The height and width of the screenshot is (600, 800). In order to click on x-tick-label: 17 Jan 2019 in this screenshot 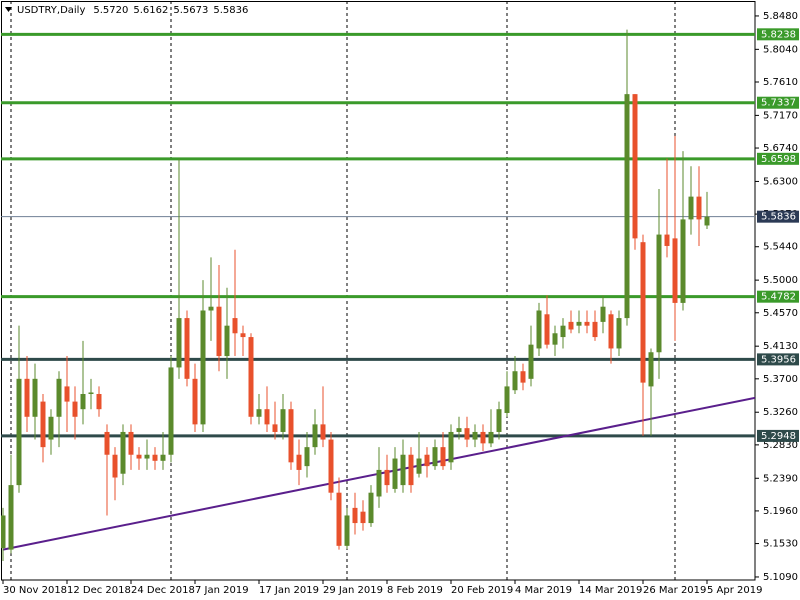, I will do `click(289, 590)`.